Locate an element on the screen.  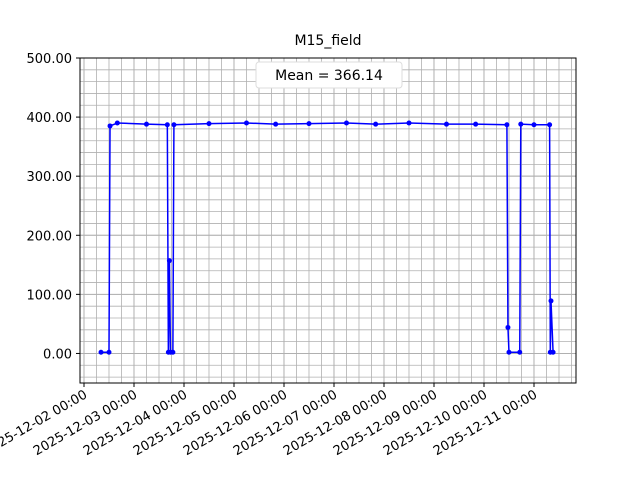
annotation: Mean = 366.14 is located at coordinates (329, 76).